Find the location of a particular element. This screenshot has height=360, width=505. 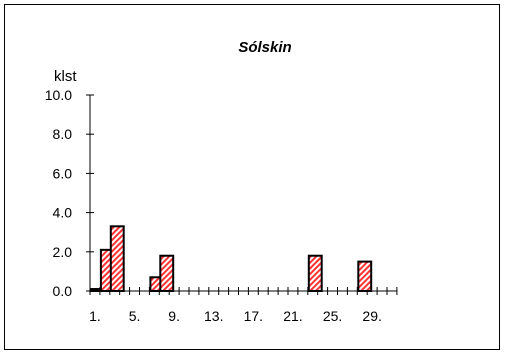

y-tick-label: 4.0 is located at coordinates (63, 213).